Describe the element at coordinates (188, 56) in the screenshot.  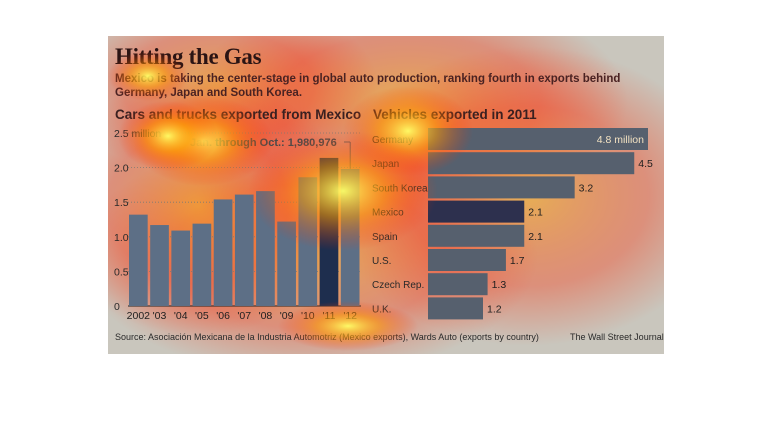
I see `chart-headline: Hitting the Gas` at that location.